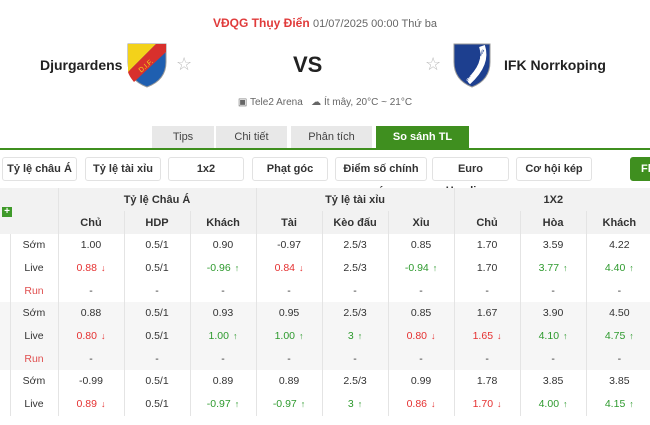 The image size is (650, 425). I want to click on odds-cell: 1.78, so click(487, 381).